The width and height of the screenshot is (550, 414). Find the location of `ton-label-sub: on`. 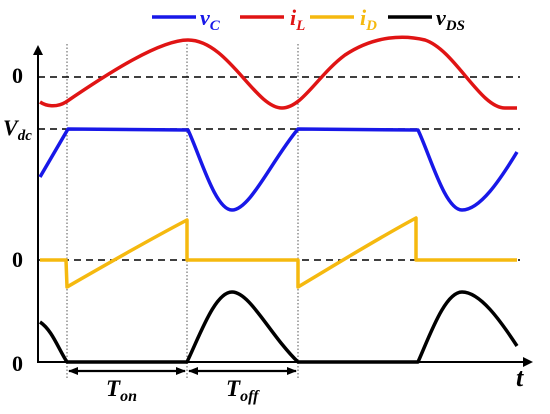

ton-label-sub: on is located at coordinates (128, 396).